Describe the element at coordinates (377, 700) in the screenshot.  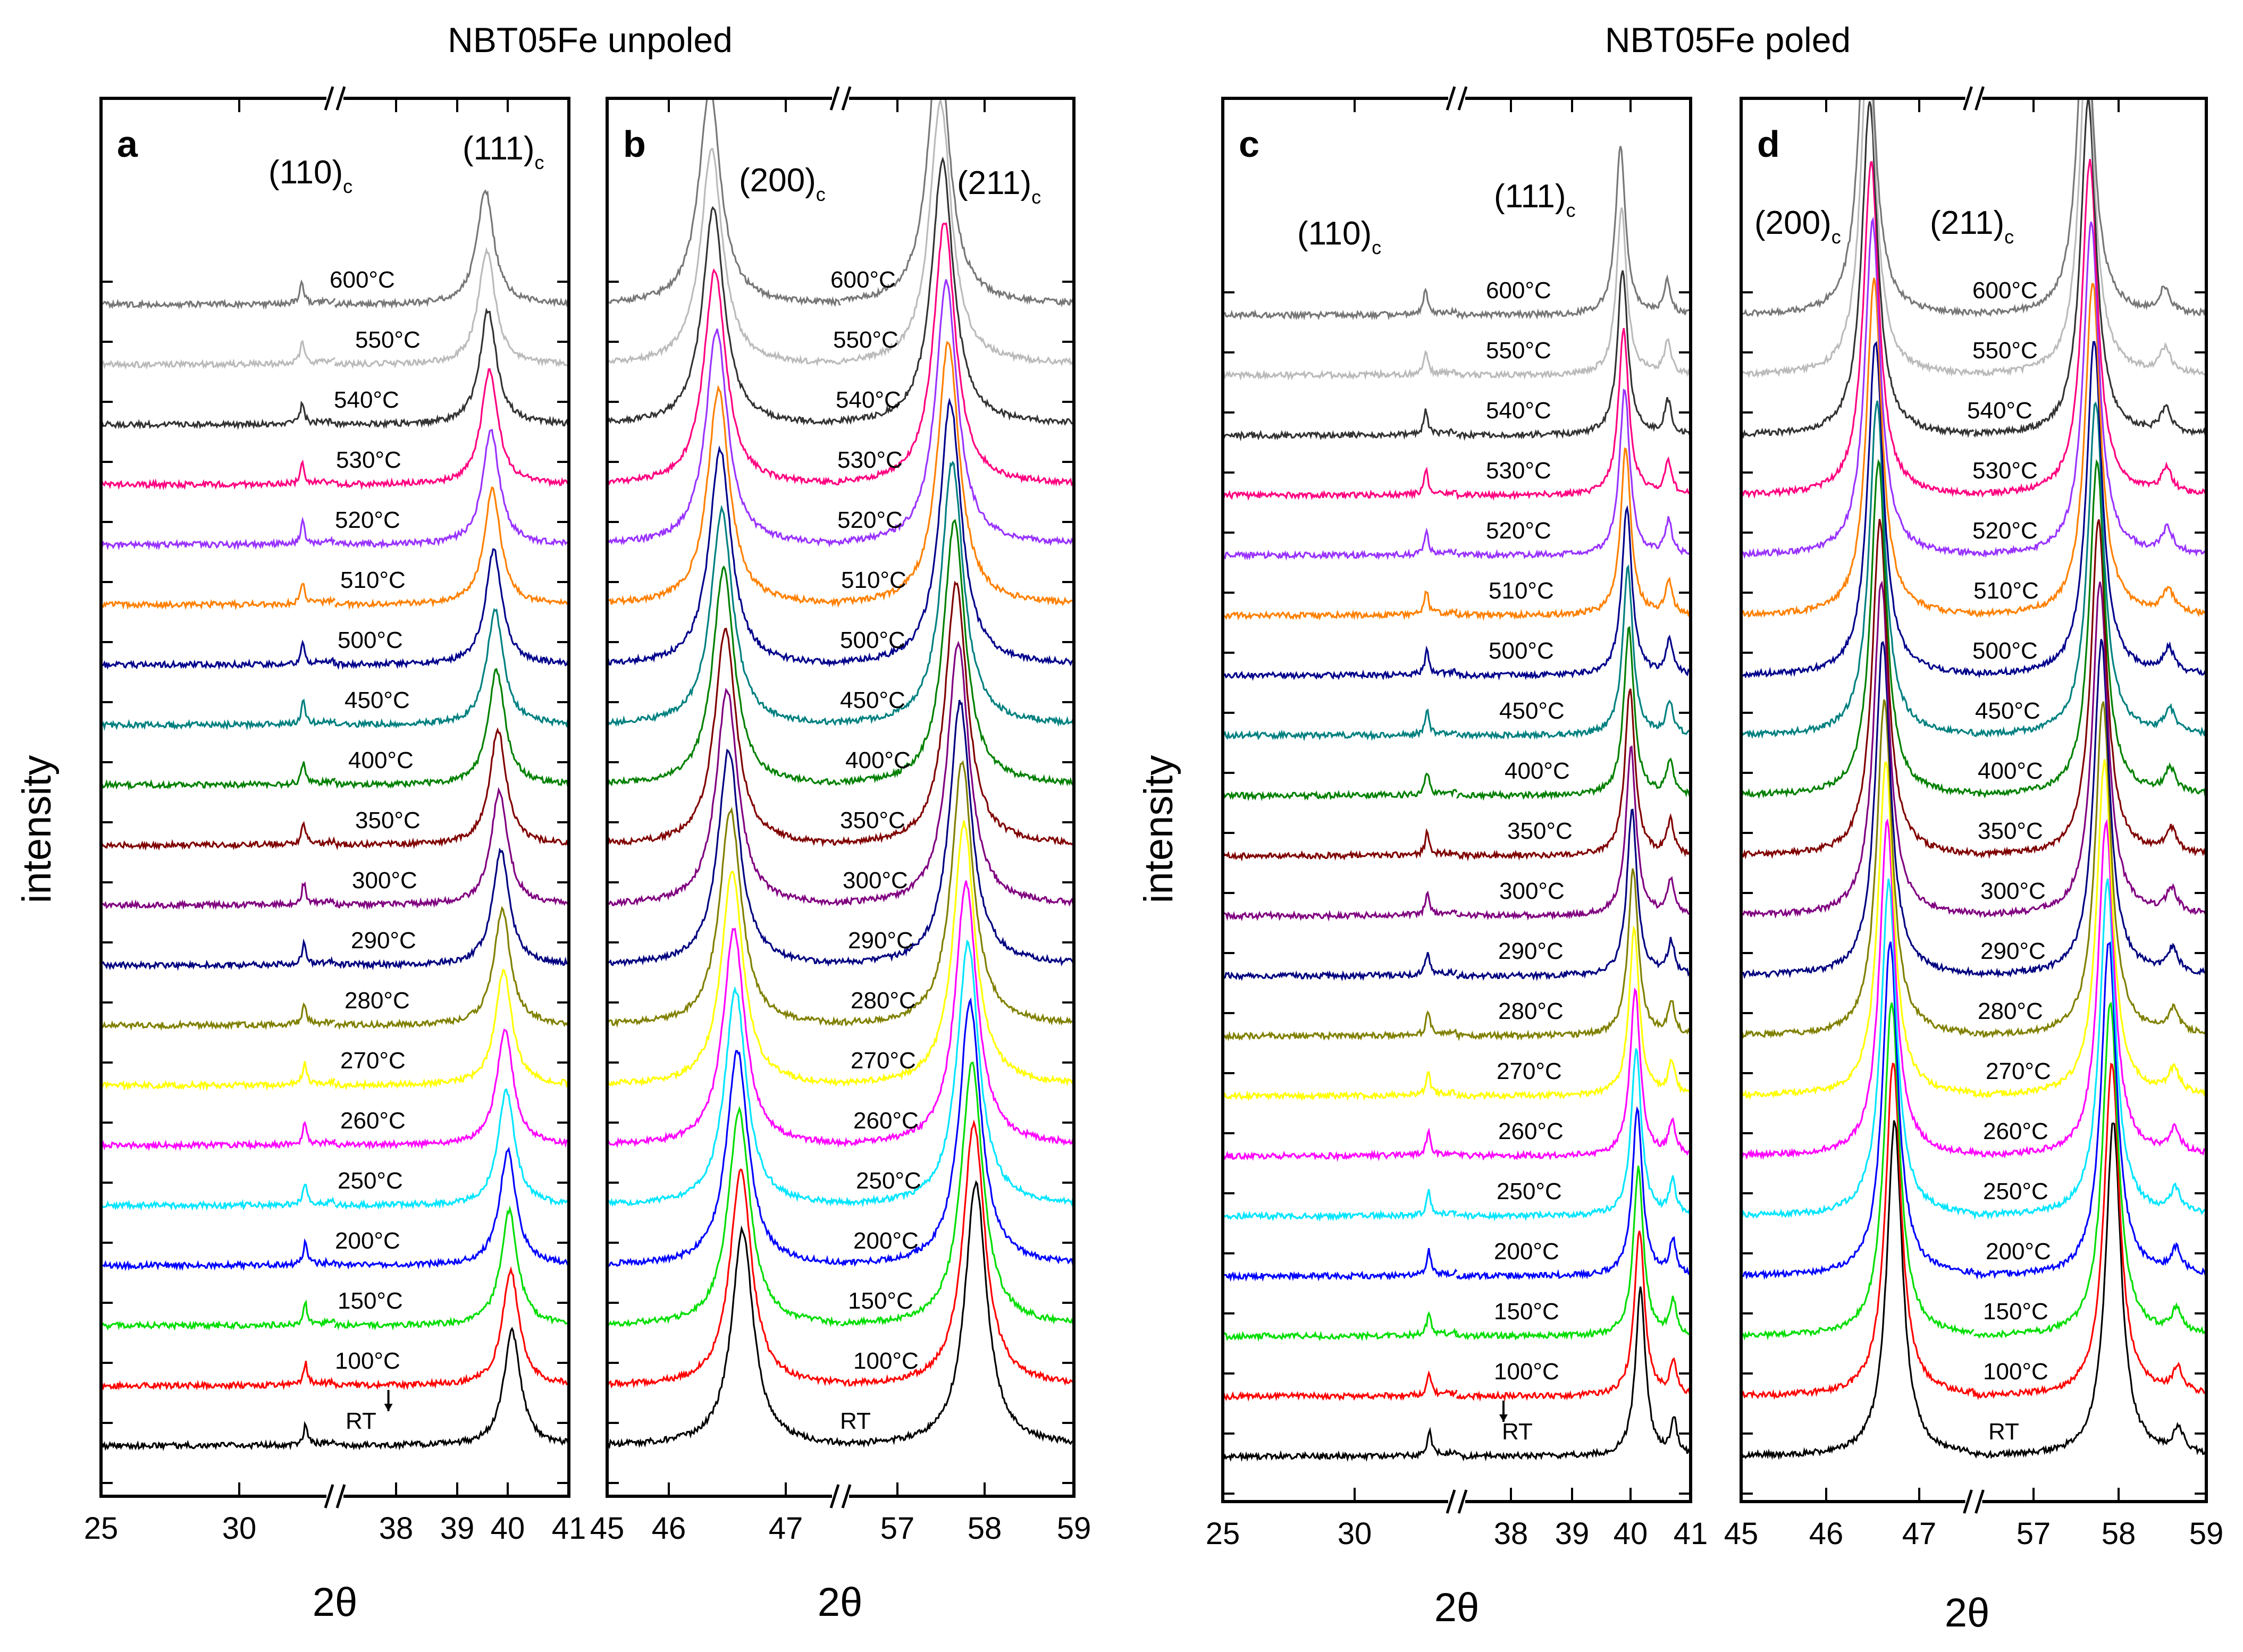
I see `temp-label-a-12: 450°C` at that location.